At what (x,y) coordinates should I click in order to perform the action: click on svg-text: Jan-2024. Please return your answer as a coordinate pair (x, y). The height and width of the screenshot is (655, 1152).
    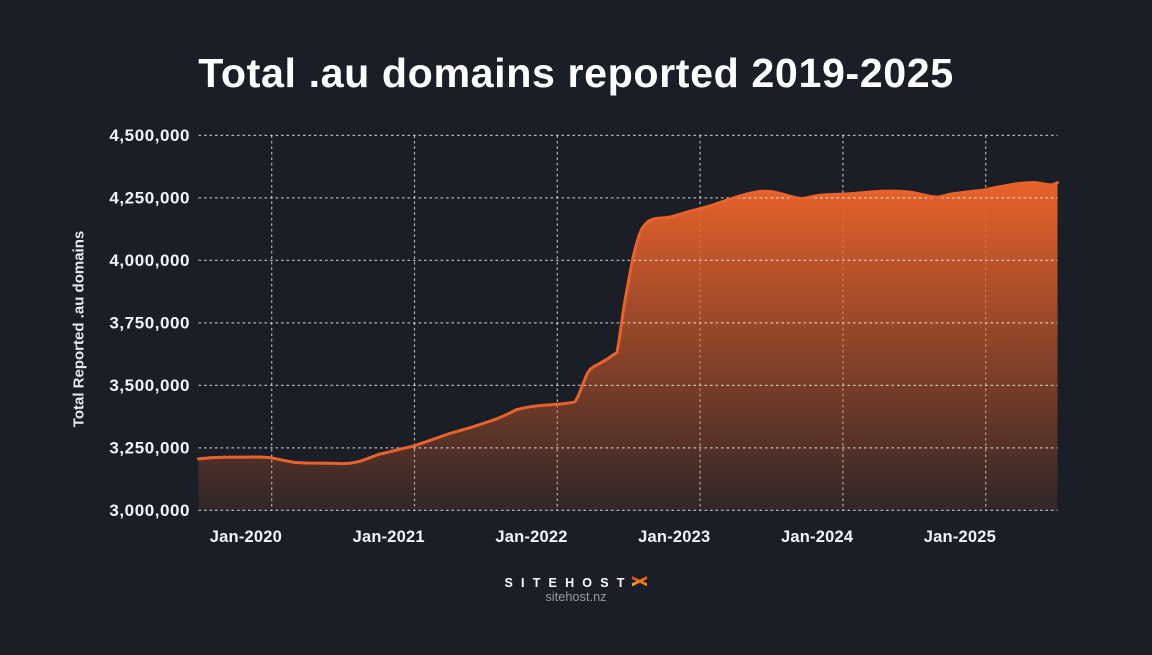
    Looking at the image, I should click on (817, 537).